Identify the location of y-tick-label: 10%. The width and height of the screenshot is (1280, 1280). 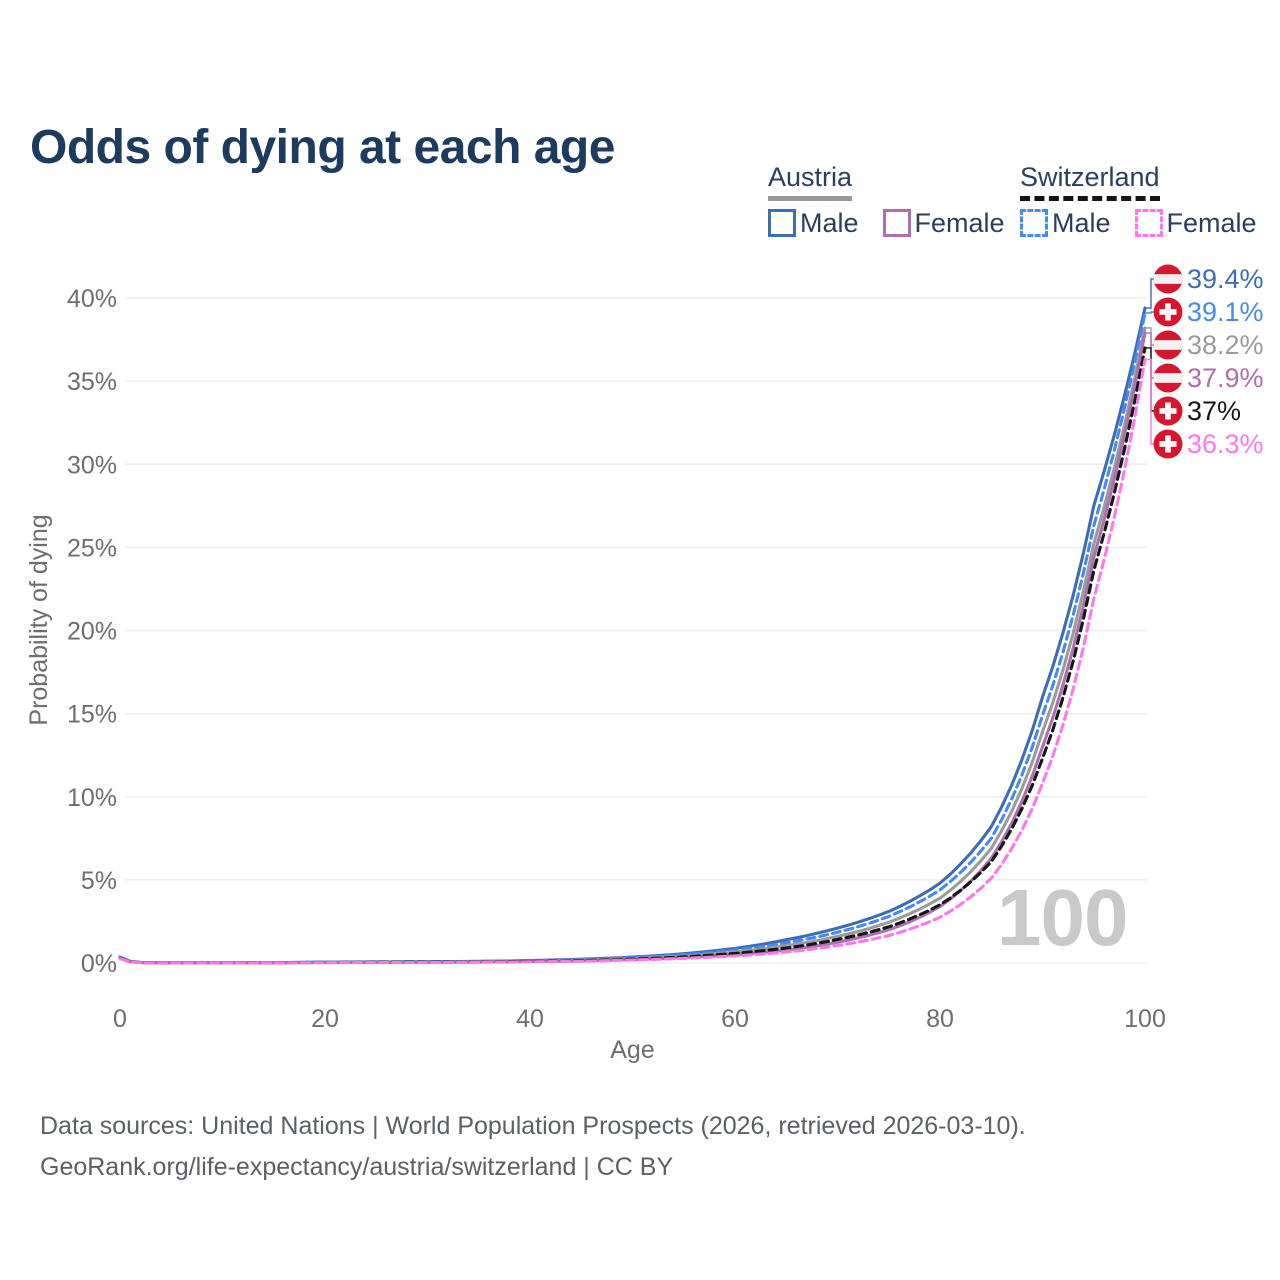
(92, 798).